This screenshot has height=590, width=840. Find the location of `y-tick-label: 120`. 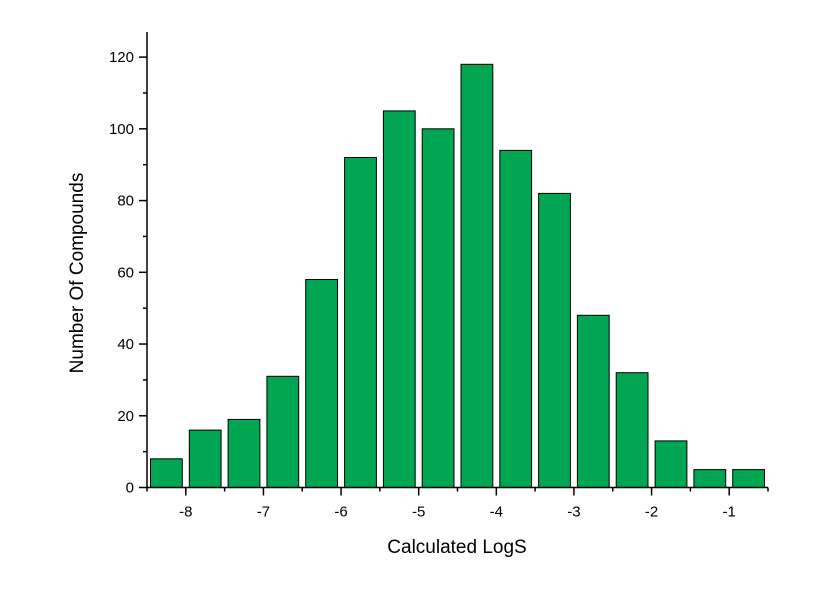

y-tick-label: 120 is located at coordinates (121, 57).